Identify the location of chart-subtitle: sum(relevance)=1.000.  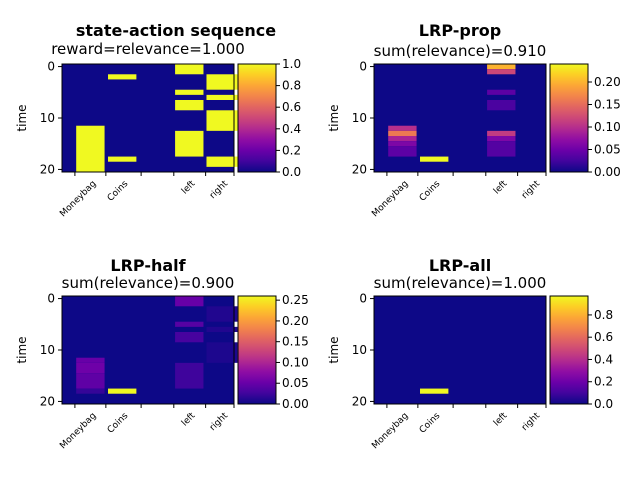
(460, 283).